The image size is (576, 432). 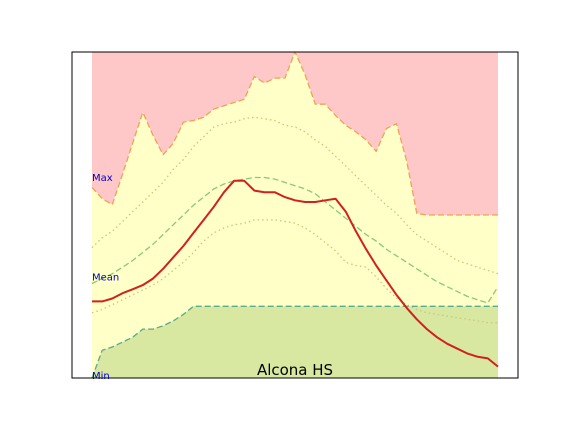 I want to click on series-line-min, so click(x=294, y=342).